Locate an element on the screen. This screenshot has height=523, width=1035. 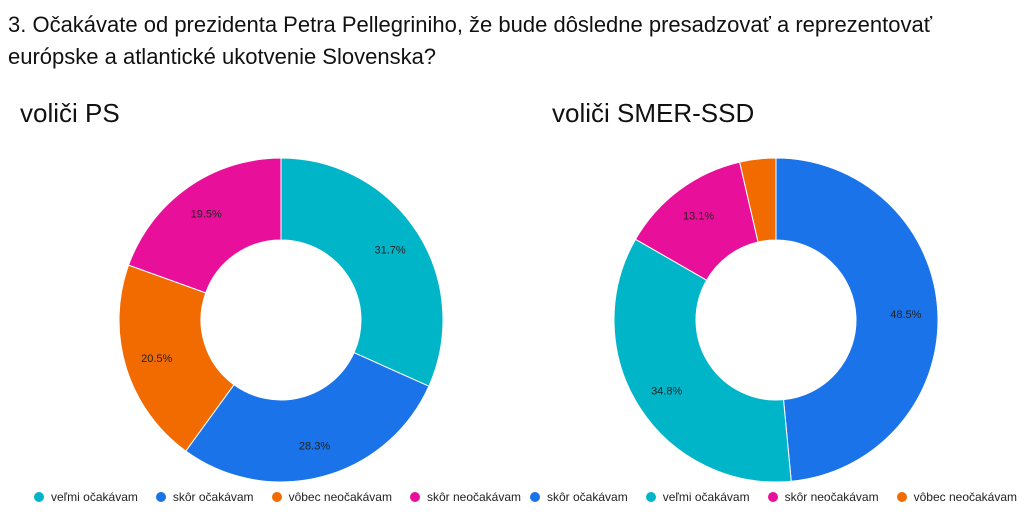
data-label-skor-ocakavam: 48.5% is located at coordinates (905, 315).